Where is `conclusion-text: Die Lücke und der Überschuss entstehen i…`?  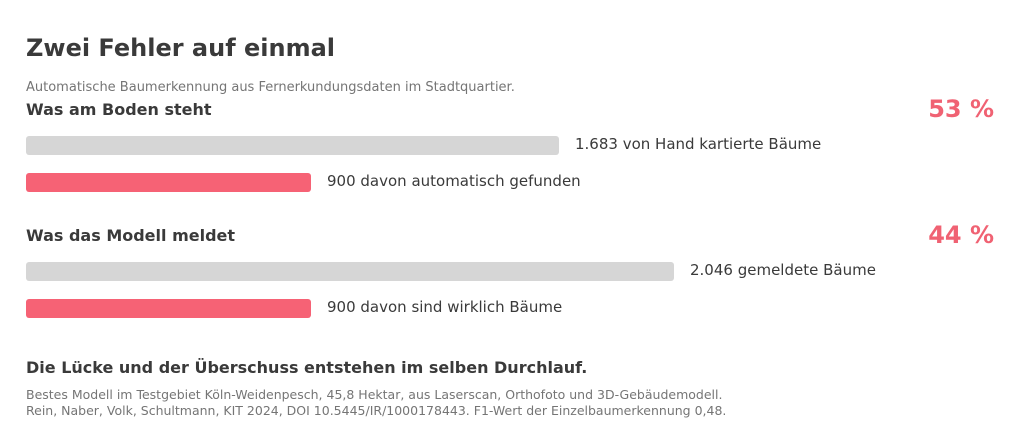 conclusion-text: Die Lücke und der Überschuss entstehen i… is located at coordinates (307, 367).